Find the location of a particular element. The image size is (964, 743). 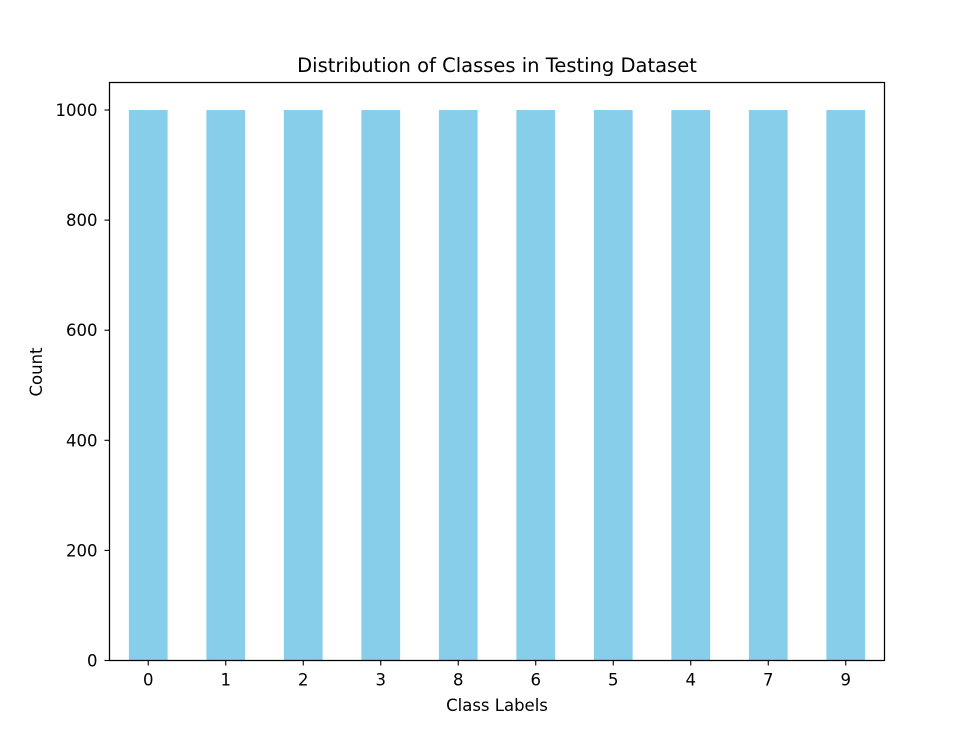

x-tick-label: 4 is located at coordinates (691, 680).